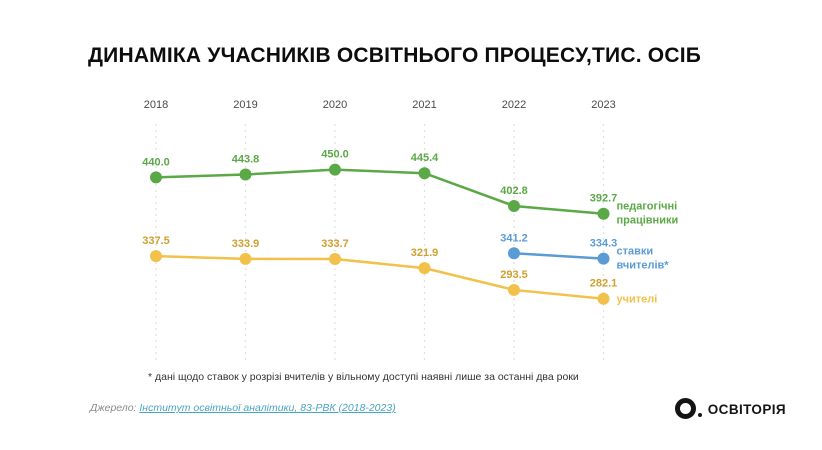  I want to click on year-label: 2023, so click(603, 105).